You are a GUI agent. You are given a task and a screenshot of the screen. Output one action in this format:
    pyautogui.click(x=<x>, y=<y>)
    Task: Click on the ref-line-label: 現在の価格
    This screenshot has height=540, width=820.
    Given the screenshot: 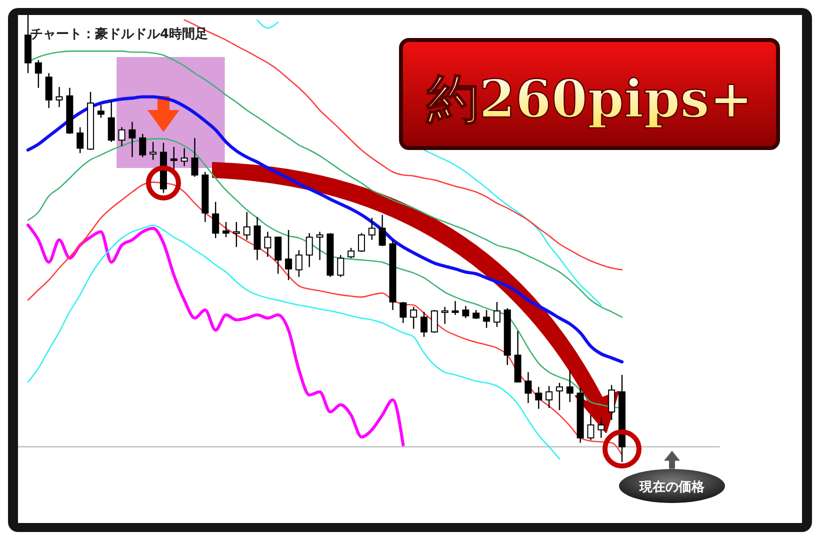 What is the action you would take?
    pyautogui.click(x=672, y=487)
    